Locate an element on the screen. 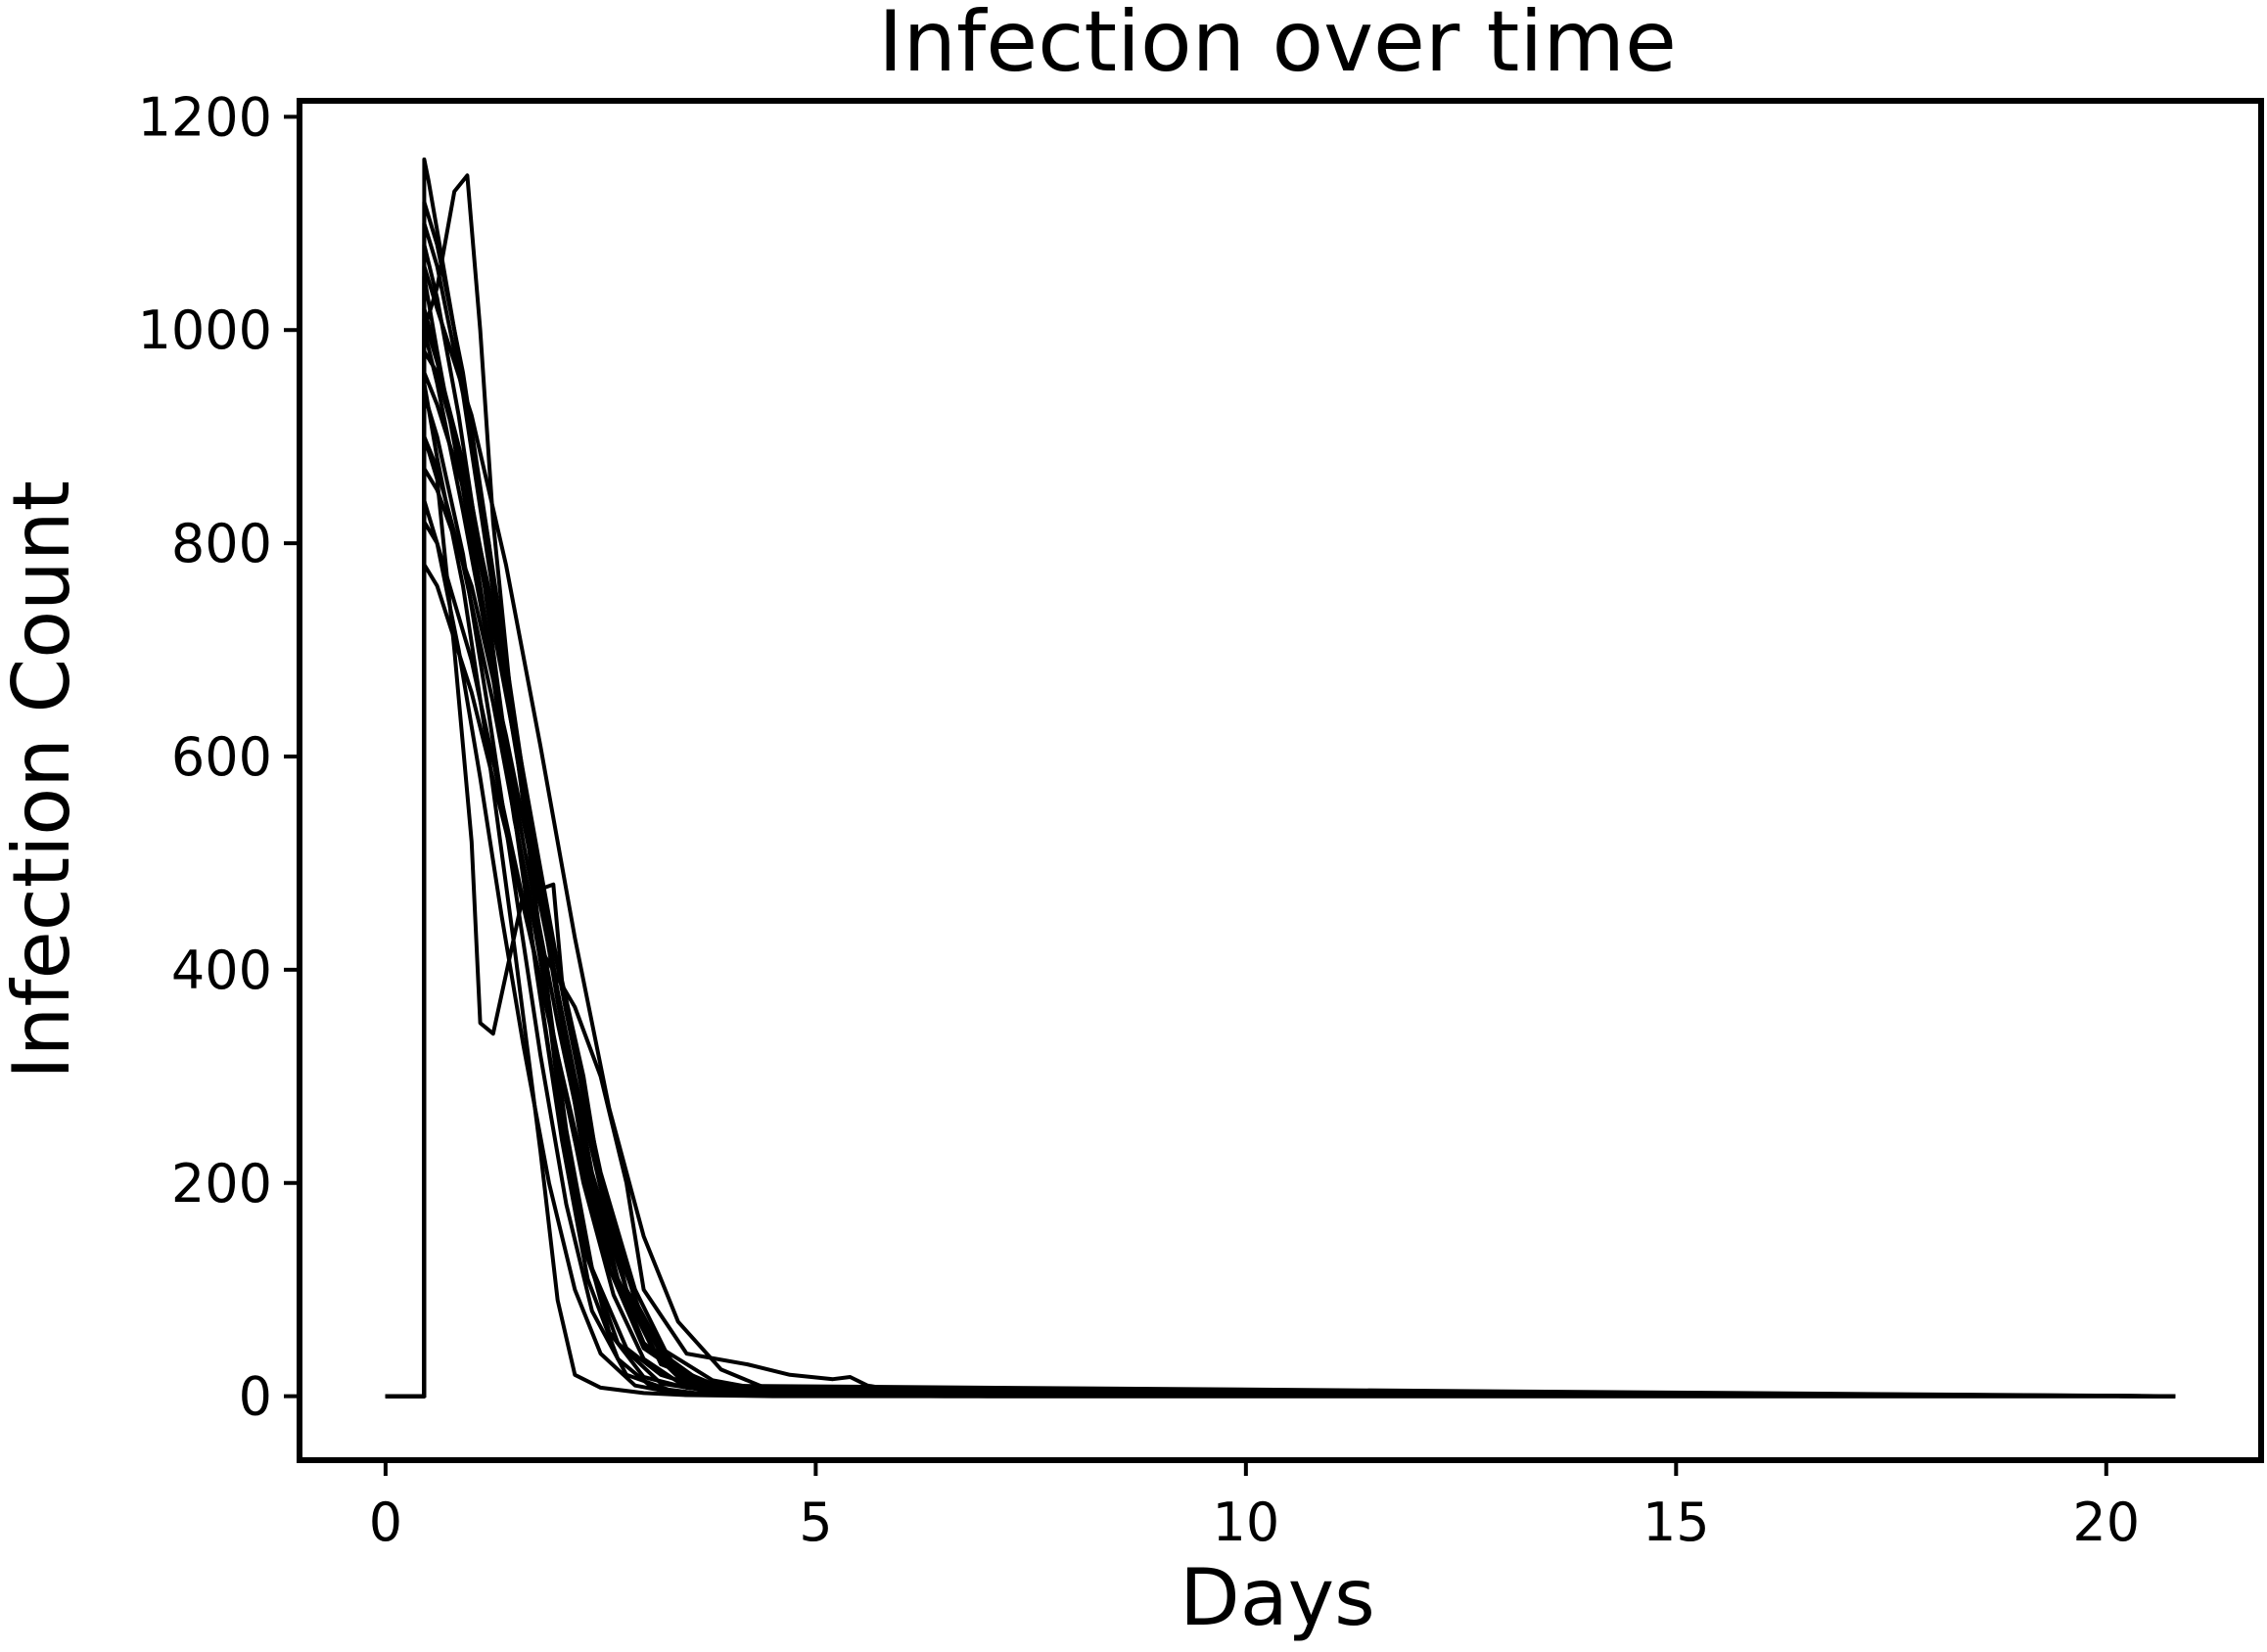 This screenshot has width=2267, height=1652. x-tick-label: 15 is located at coordinates (1676, 1522).